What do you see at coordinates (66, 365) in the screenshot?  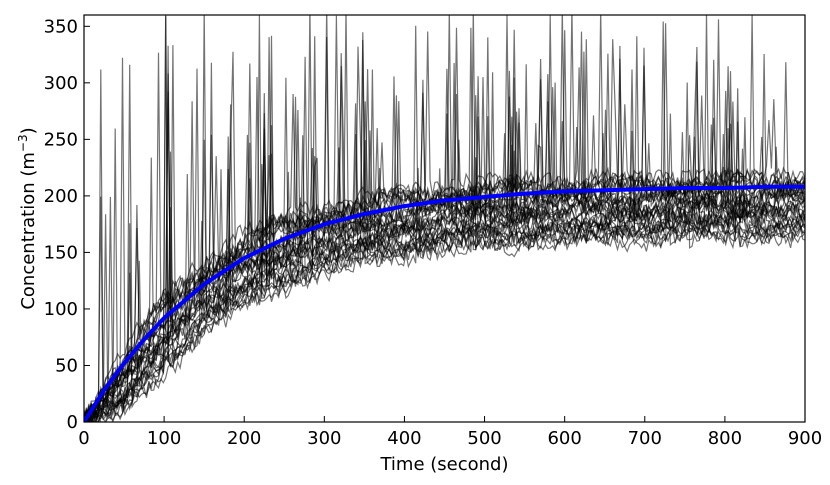 I see `y-tick-label: 50` at bounding box center [66, 365].